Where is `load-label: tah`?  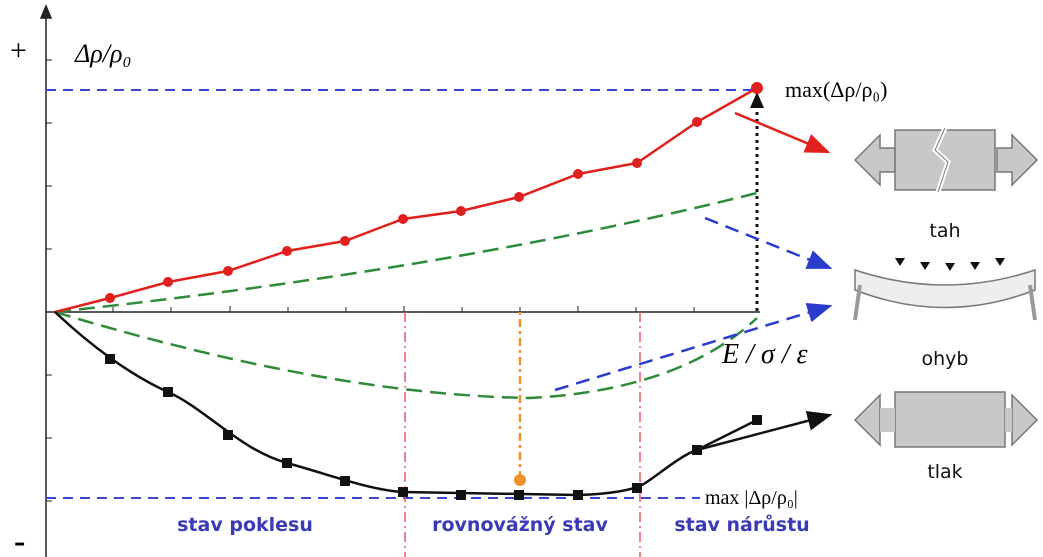 load-label: tah is located at coordinates (944, 231).